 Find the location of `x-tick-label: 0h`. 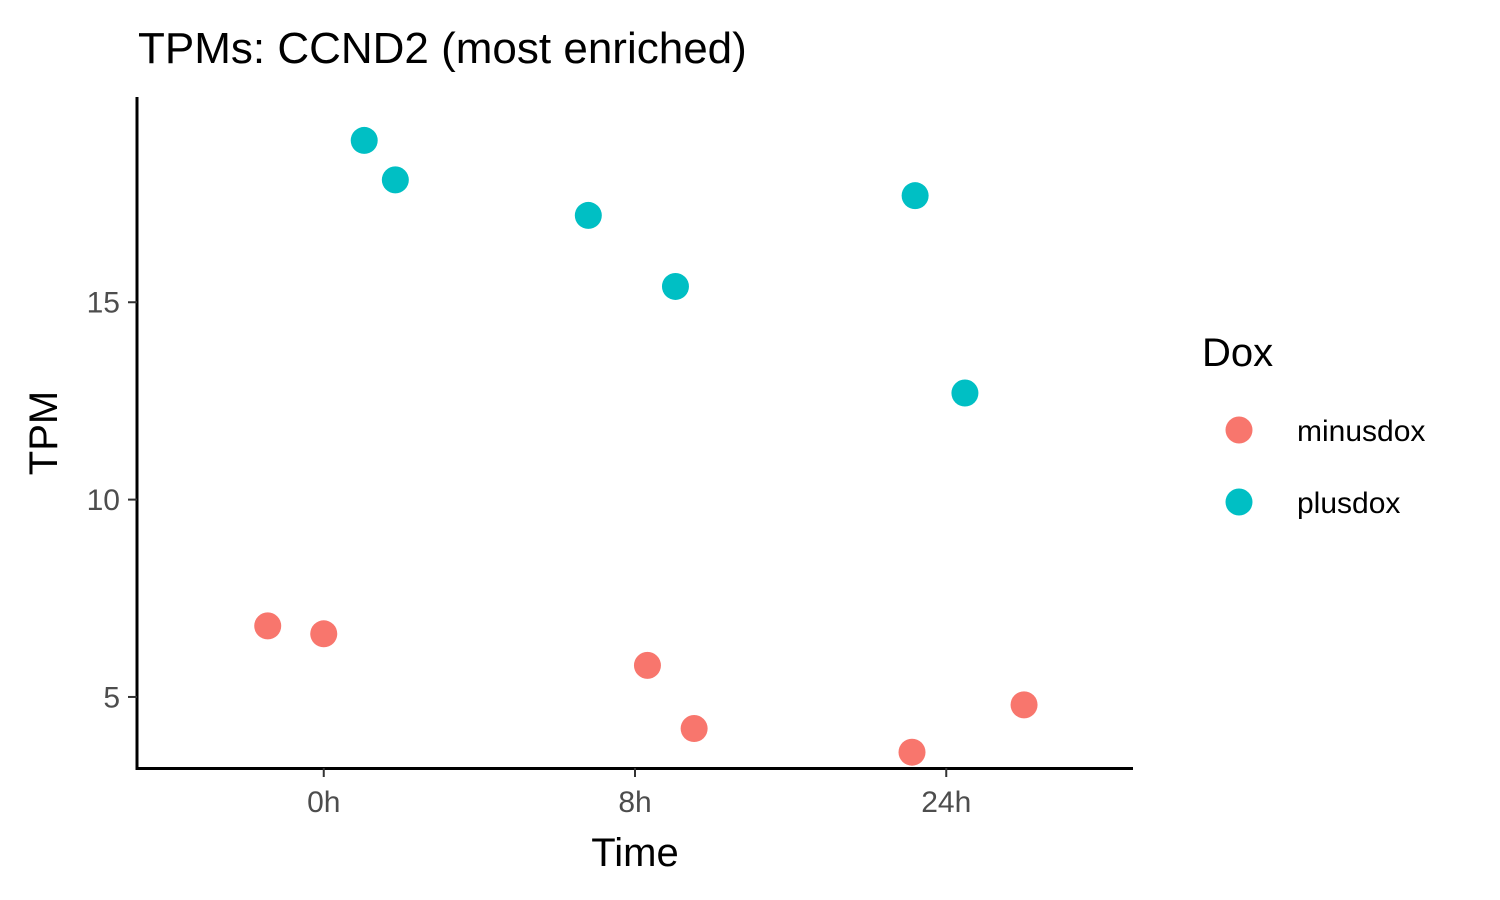

x-tick-label: 0h is located at coordinates (323, 802).